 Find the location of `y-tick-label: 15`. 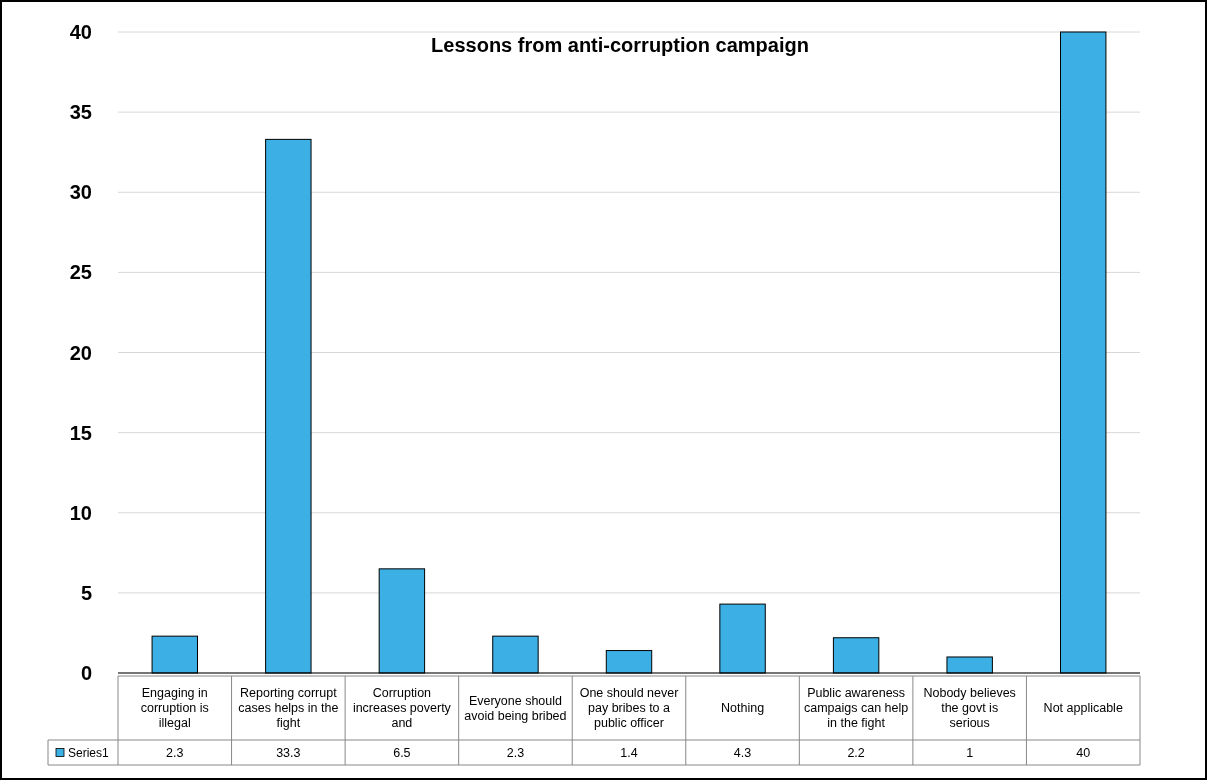

y-tick-label: 15 is located at coordinates (80, 432).